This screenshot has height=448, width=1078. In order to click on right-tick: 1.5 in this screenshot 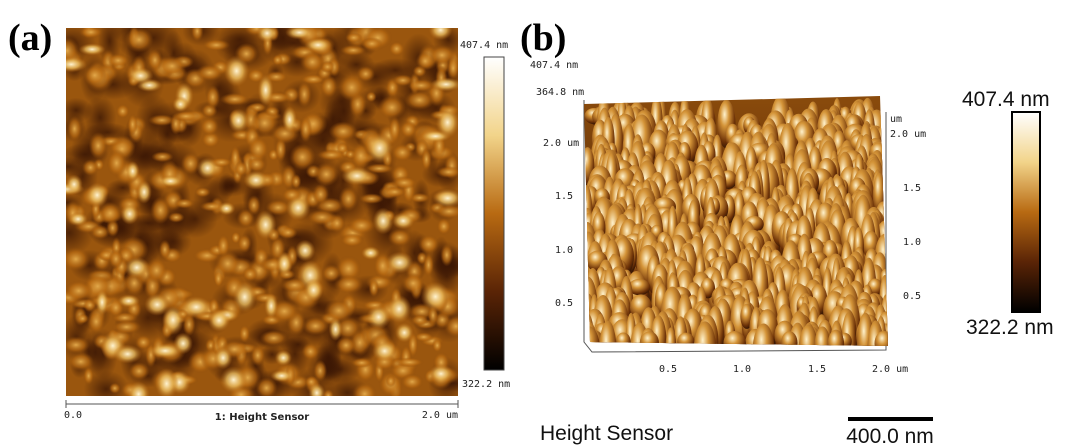, I will do `click(912, 188)`.